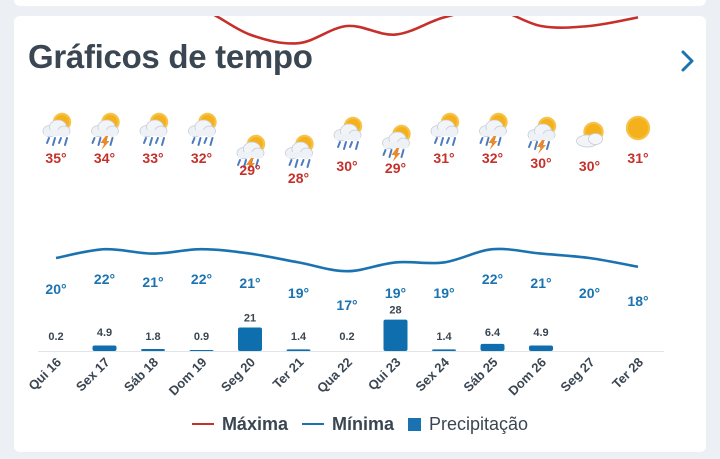  What do you see at coordinates (152, 337) in the screenshot?
I see `precip-label: 1.8` at bounding box center [152, 337].